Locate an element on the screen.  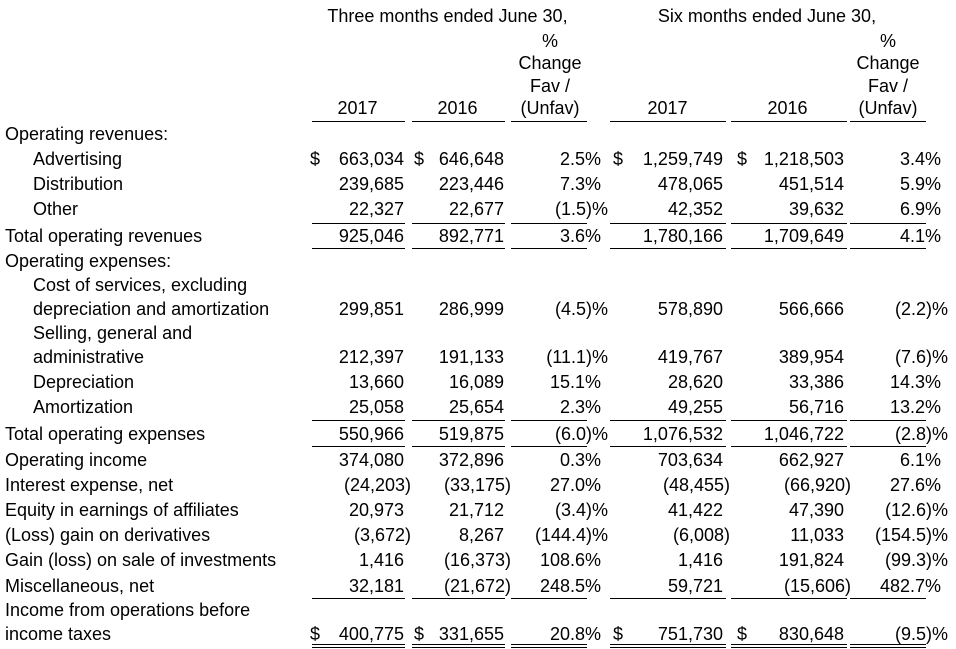
percent-change-cell: 6.1% is located at coordinates (920, 460).